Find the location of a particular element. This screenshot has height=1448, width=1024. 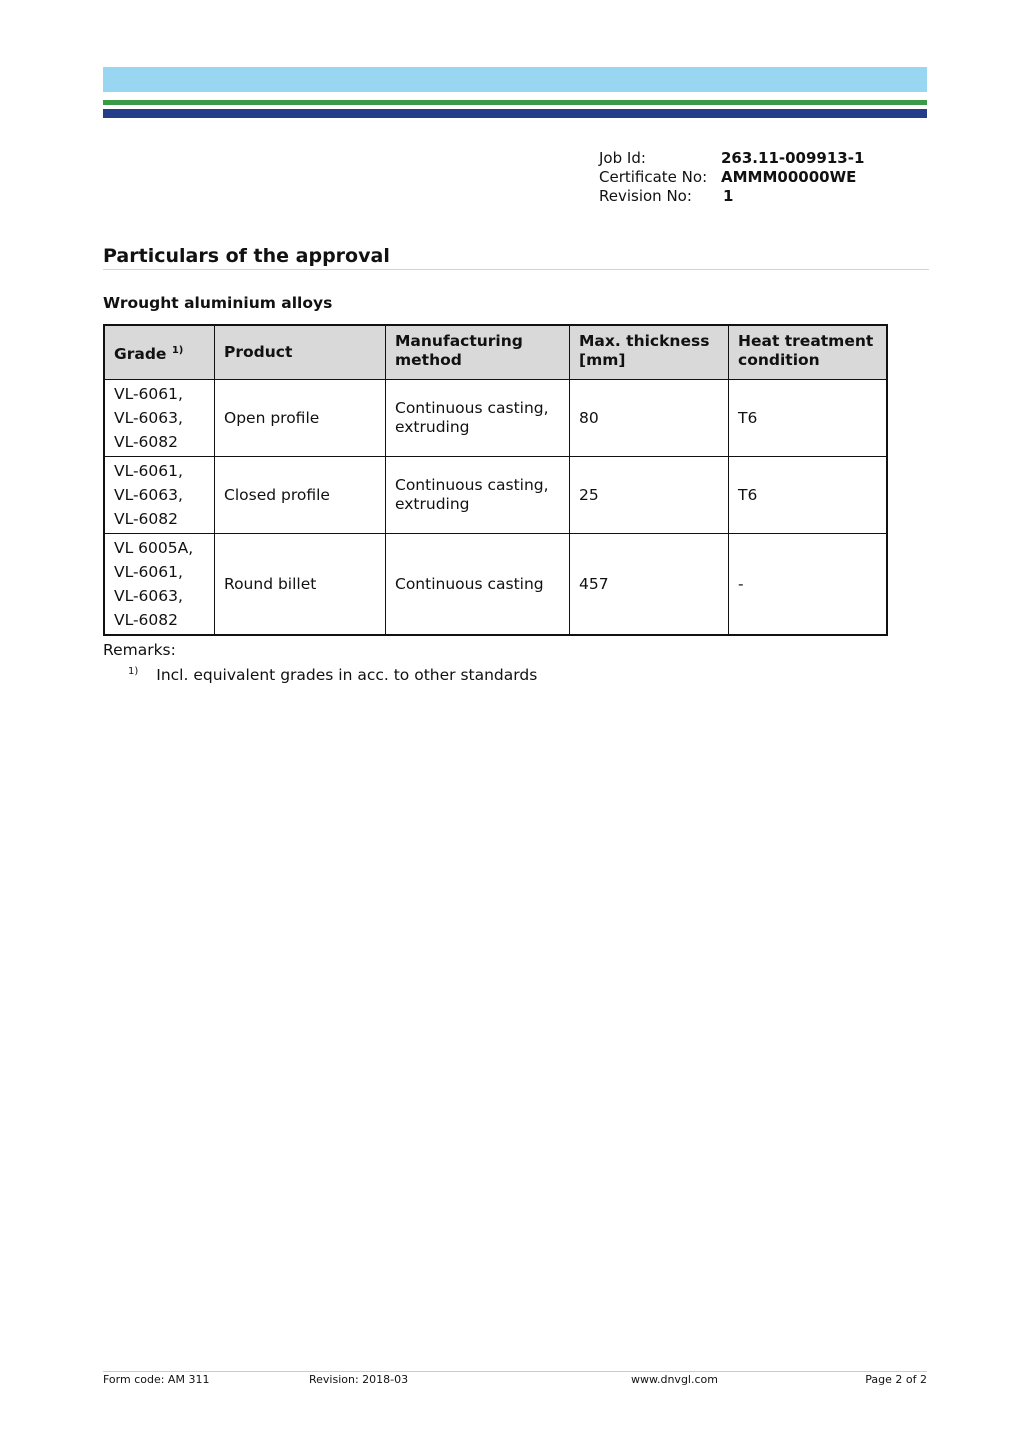

cell-thickness: 25 is located at coordinates (649, 495).